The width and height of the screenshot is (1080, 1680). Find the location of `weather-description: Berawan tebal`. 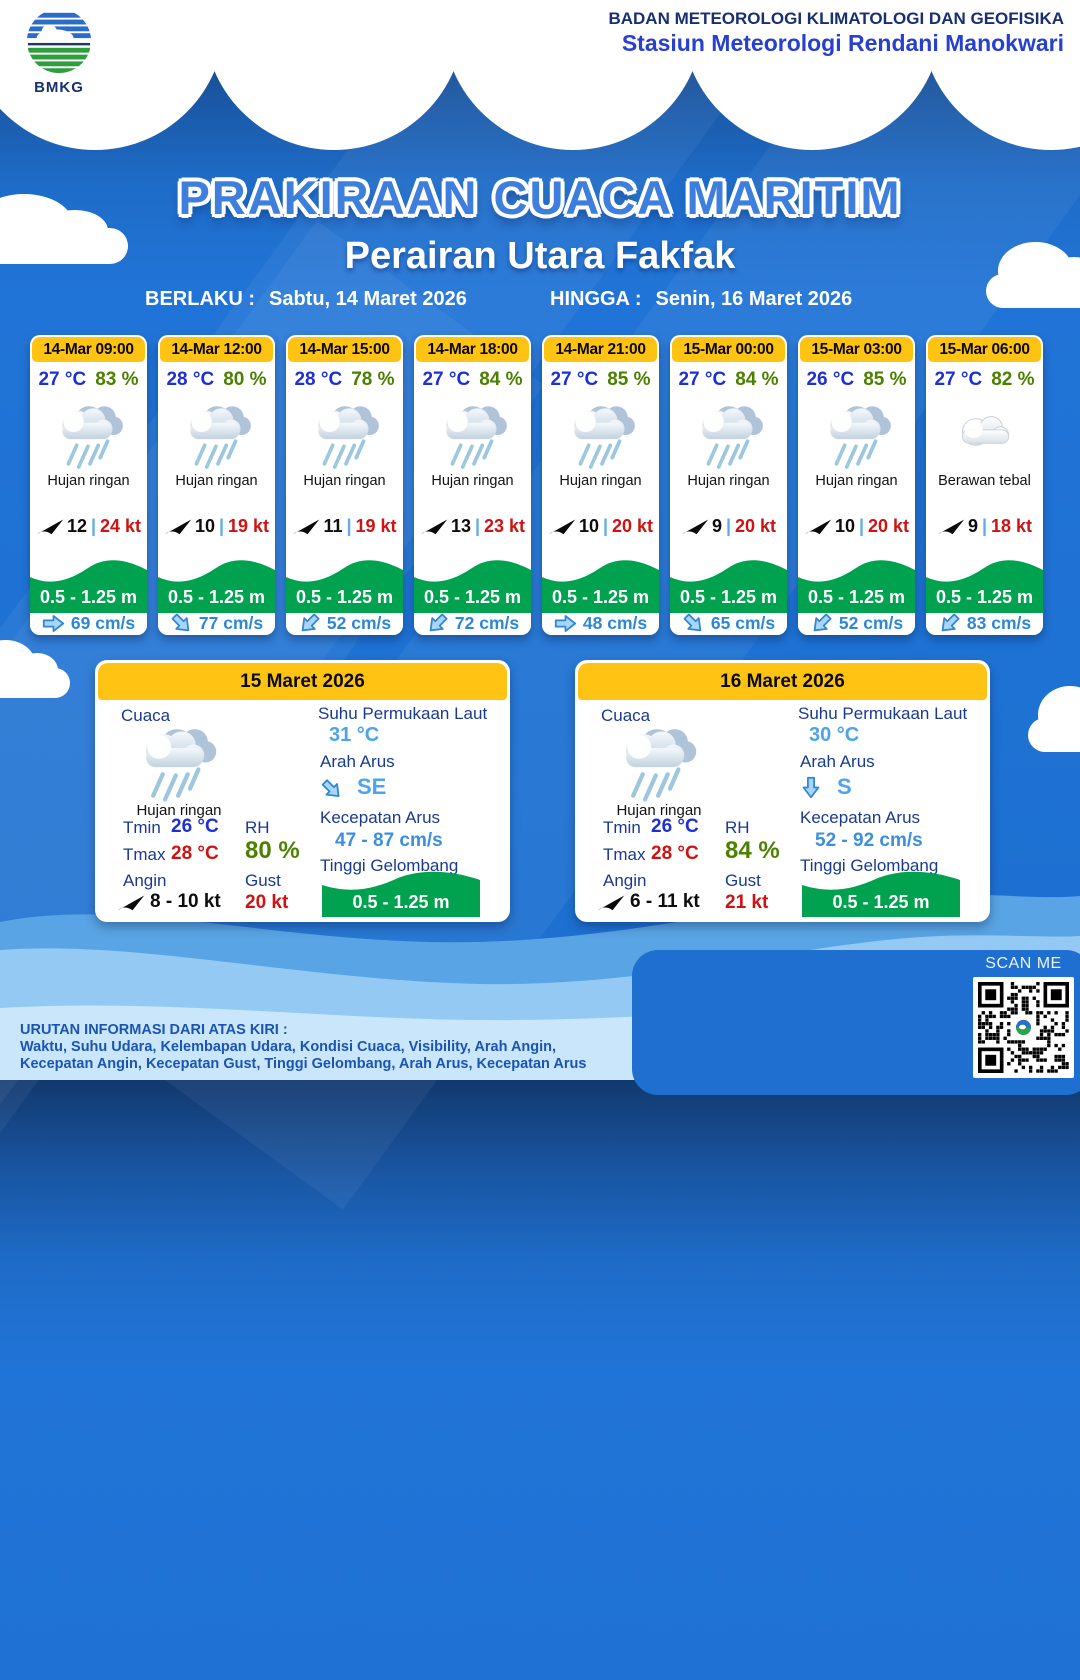

weather-description: Berawan tebal is located at coordinates (984, 481).